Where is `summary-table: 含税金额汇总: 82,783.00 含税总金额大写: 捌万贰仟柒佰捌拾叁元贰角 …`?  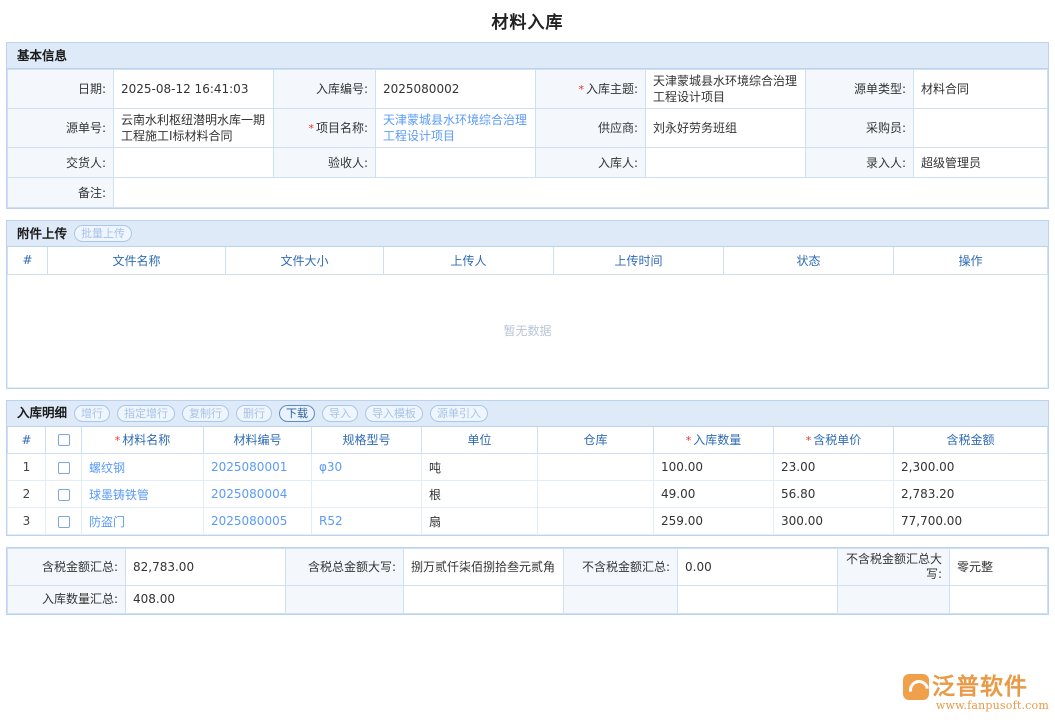 summary-table: 含税金额汇总: 82,783.00 含税总金额大写: 捌万贰仟柒佰捌拾叁元贰角 … is located at coordinates (527, 581).